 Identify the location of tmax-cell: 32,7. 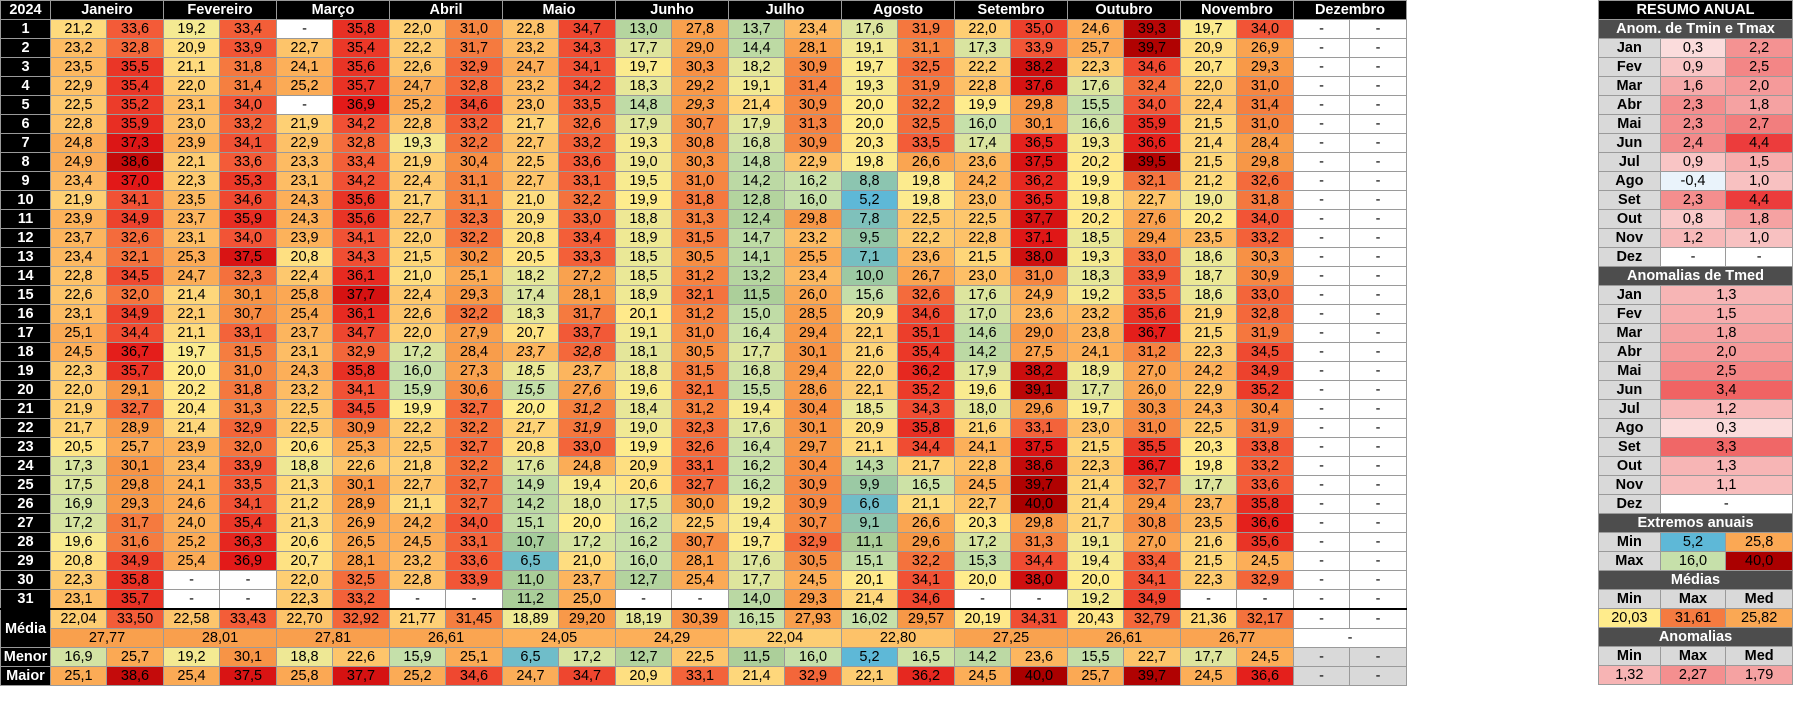
(474, 485).